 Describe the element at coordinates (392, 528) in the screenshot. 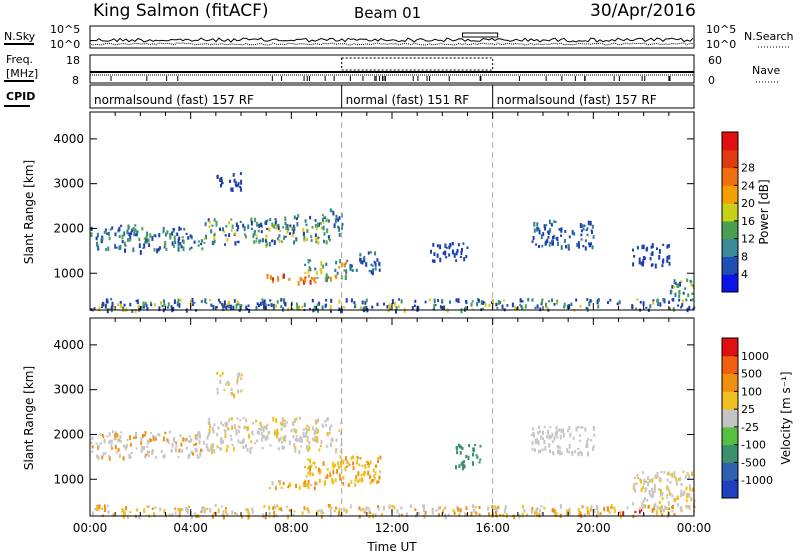

I see `x-tick-label: 12:00` at that location.